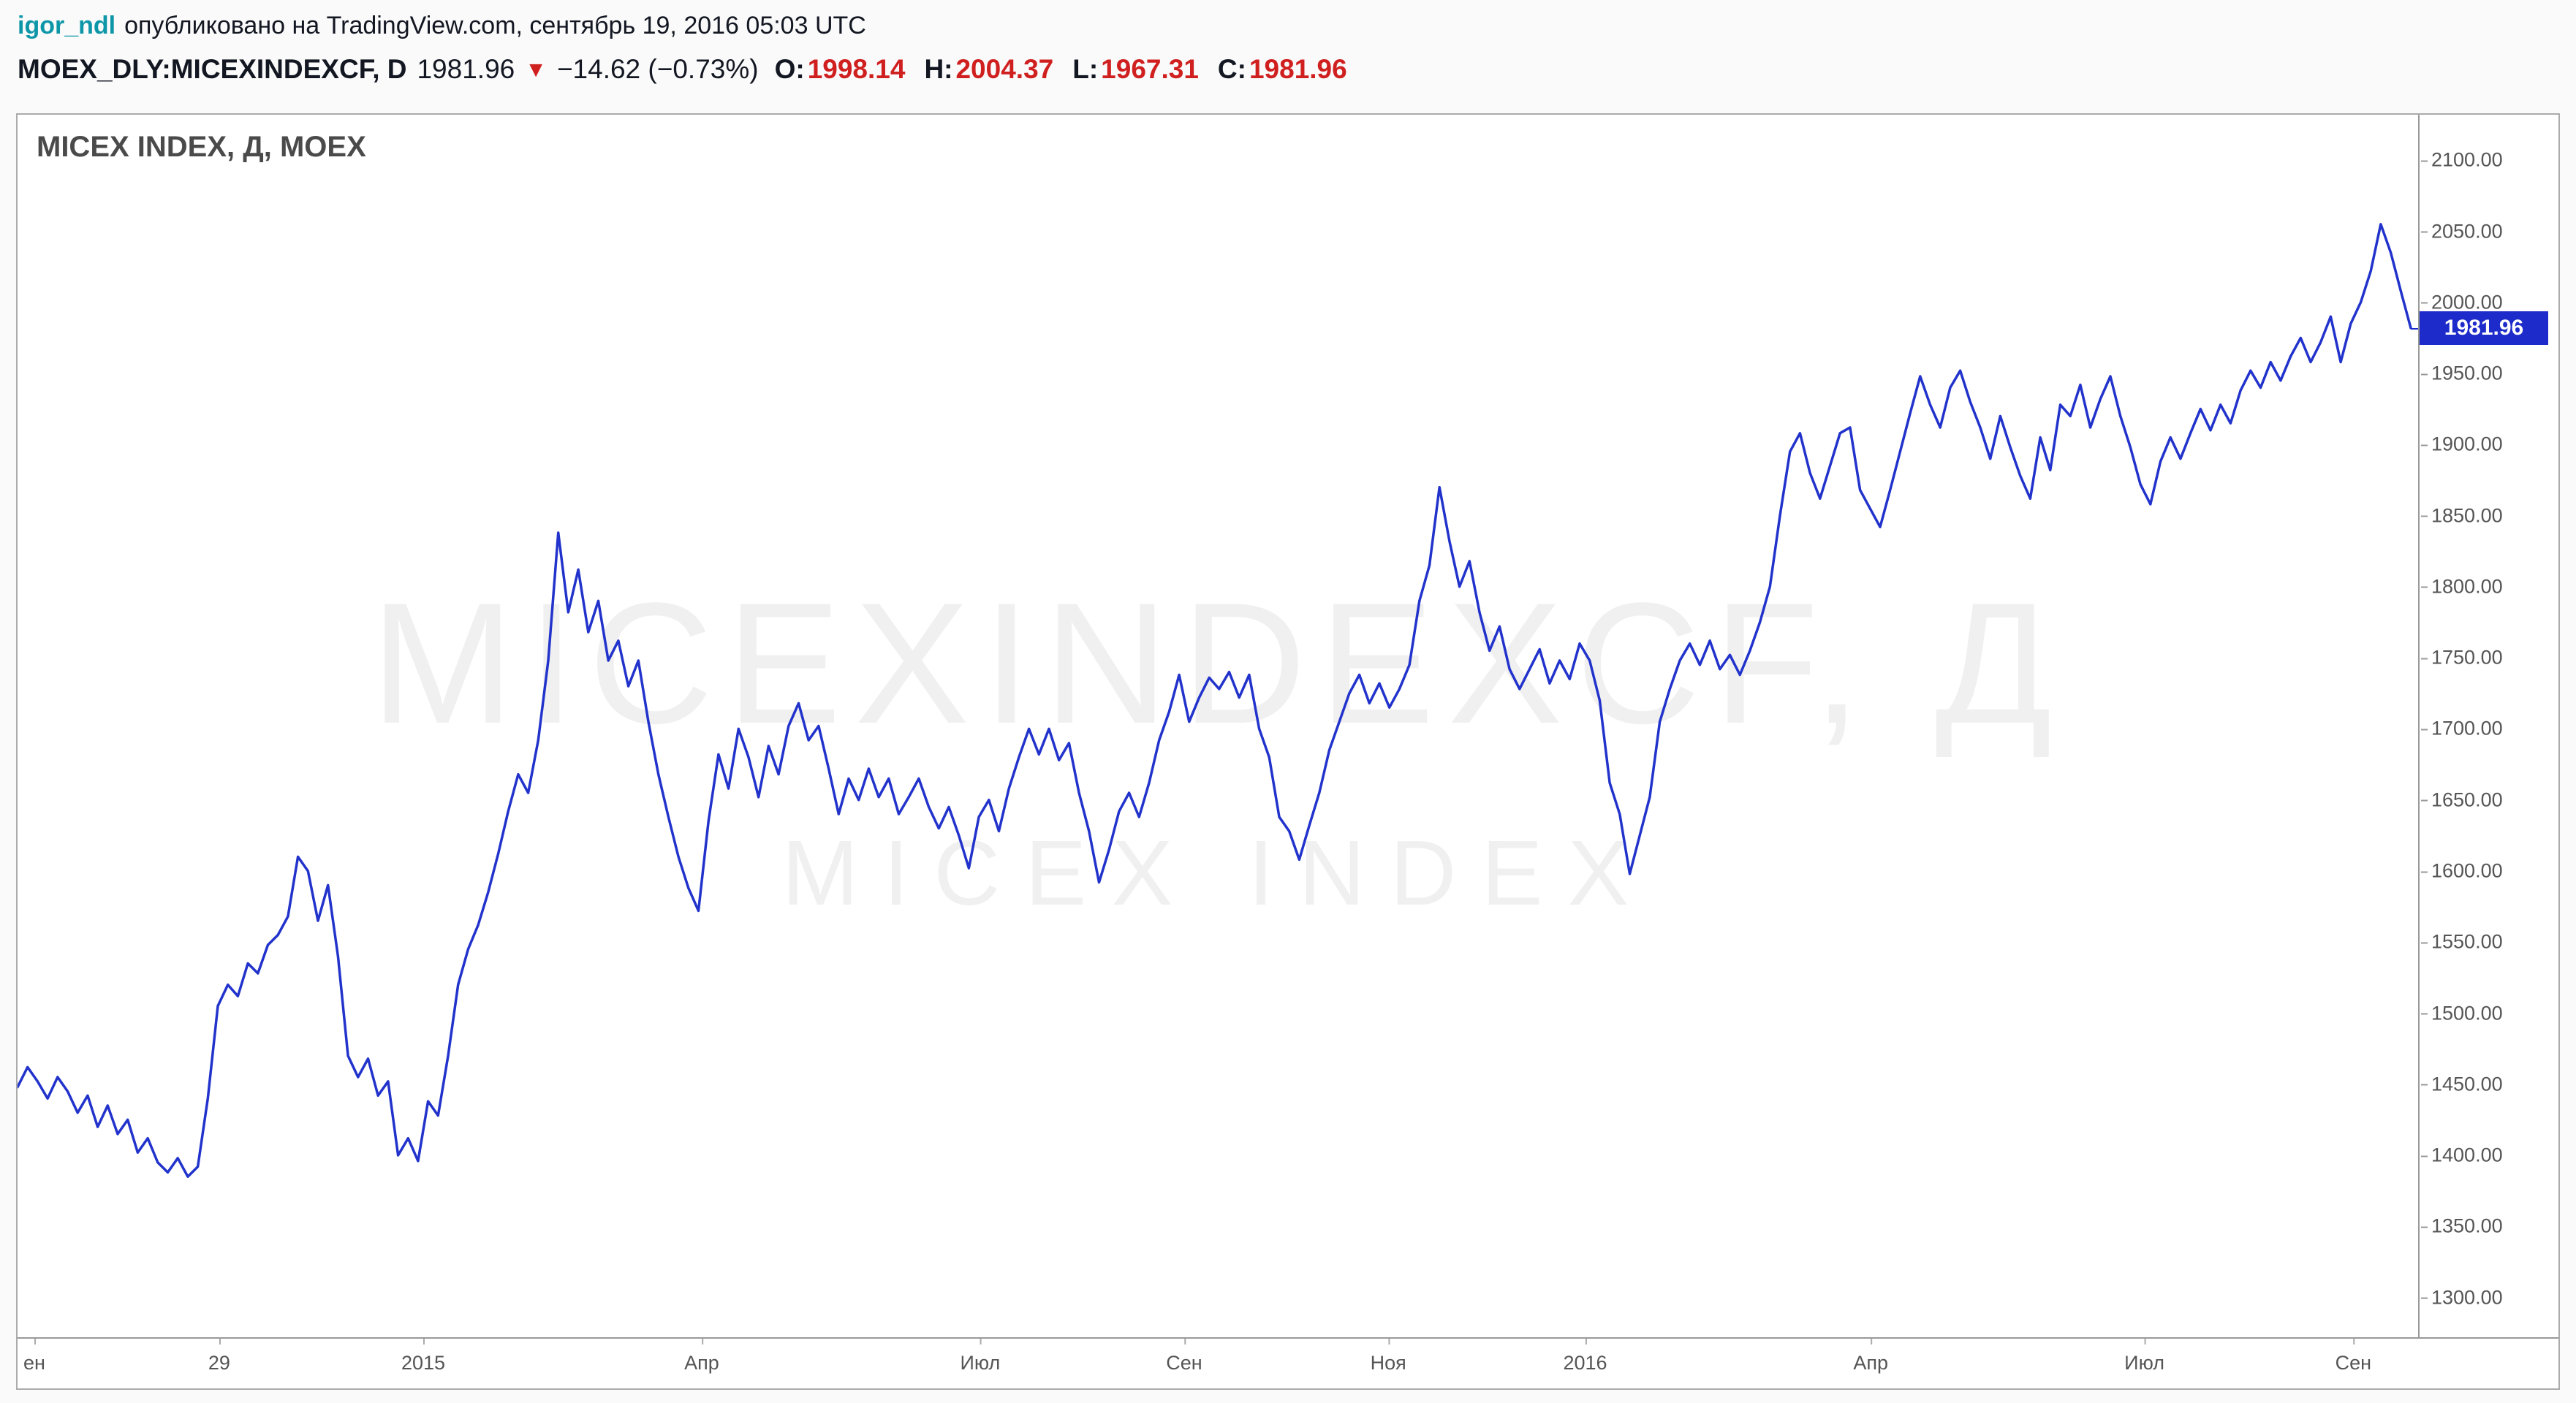 Image resolution: width=2576 pixels, height=1403 pixels. Describe the element at coordinates (2462, 728) in the screenshot. I see `y-axis-label: 1700.00` at that location.